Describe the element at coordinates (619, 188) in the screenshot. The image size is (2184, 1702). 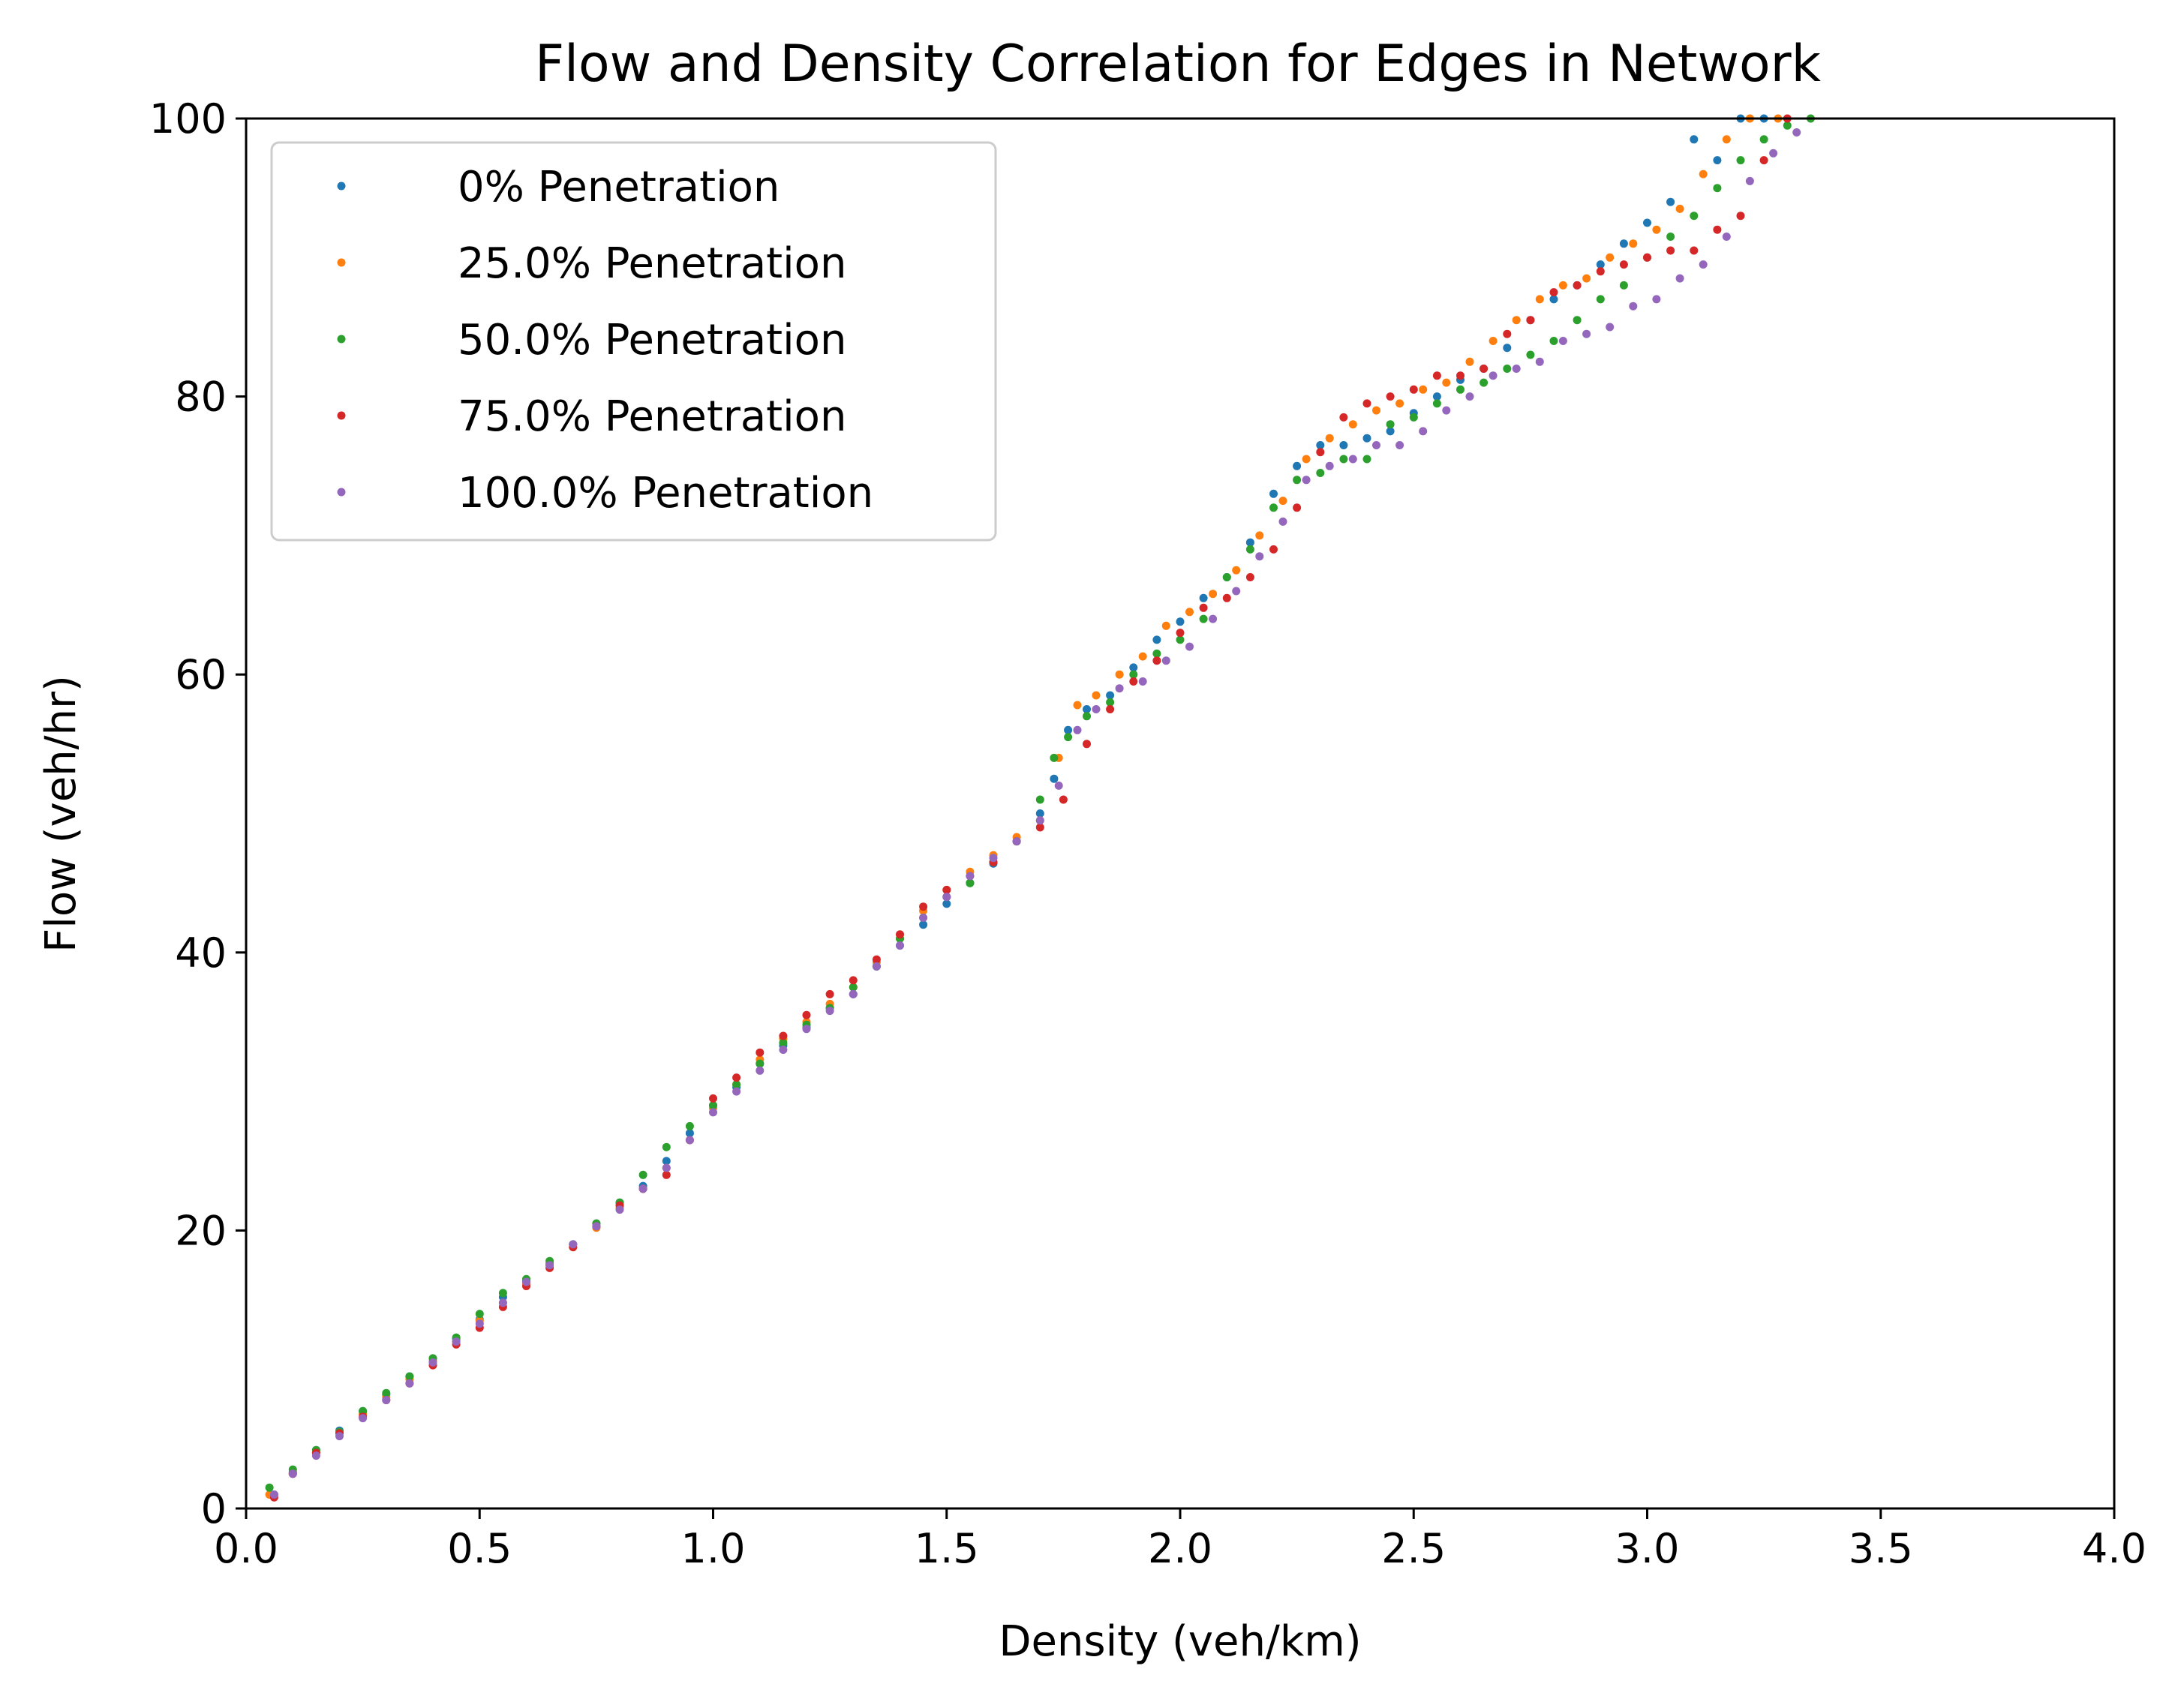
I see `legend-label: 0% Penetration` at that location.